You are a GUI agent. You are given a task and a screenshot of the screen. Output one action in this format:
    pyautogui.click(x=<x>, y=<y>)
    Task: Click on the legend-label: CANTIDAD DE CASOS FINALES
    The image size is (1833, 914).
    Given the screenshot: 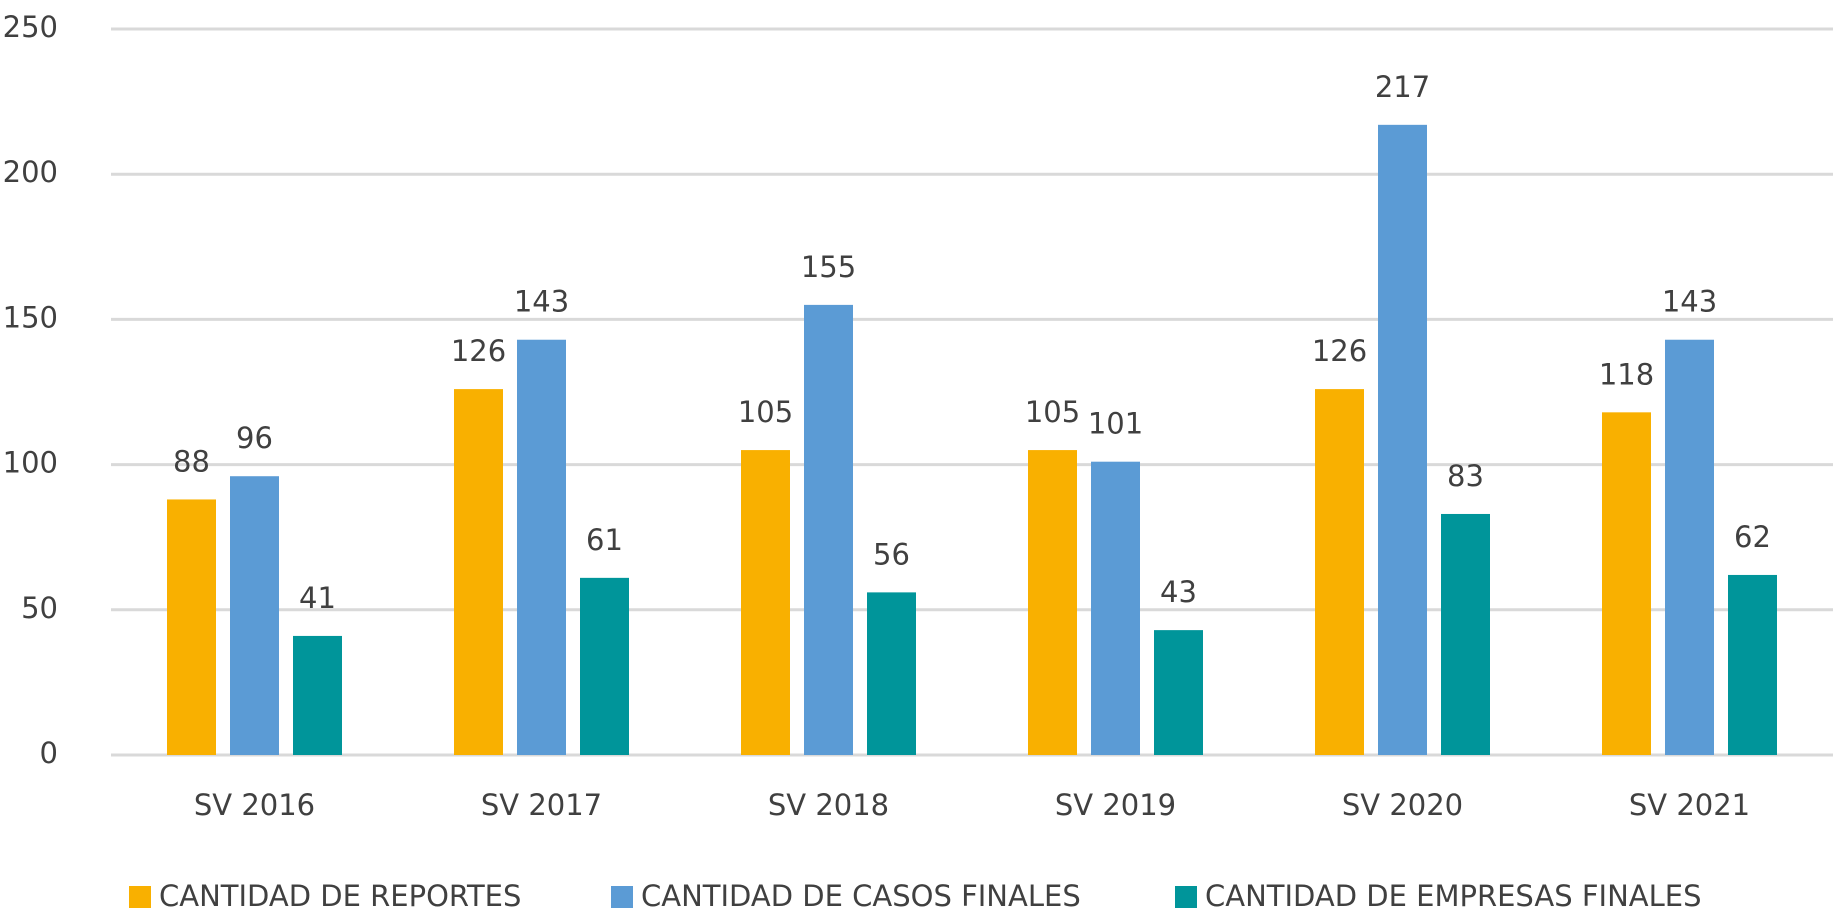 What is the action you would take?
    pyautogui.click(x=861, y=896)
    